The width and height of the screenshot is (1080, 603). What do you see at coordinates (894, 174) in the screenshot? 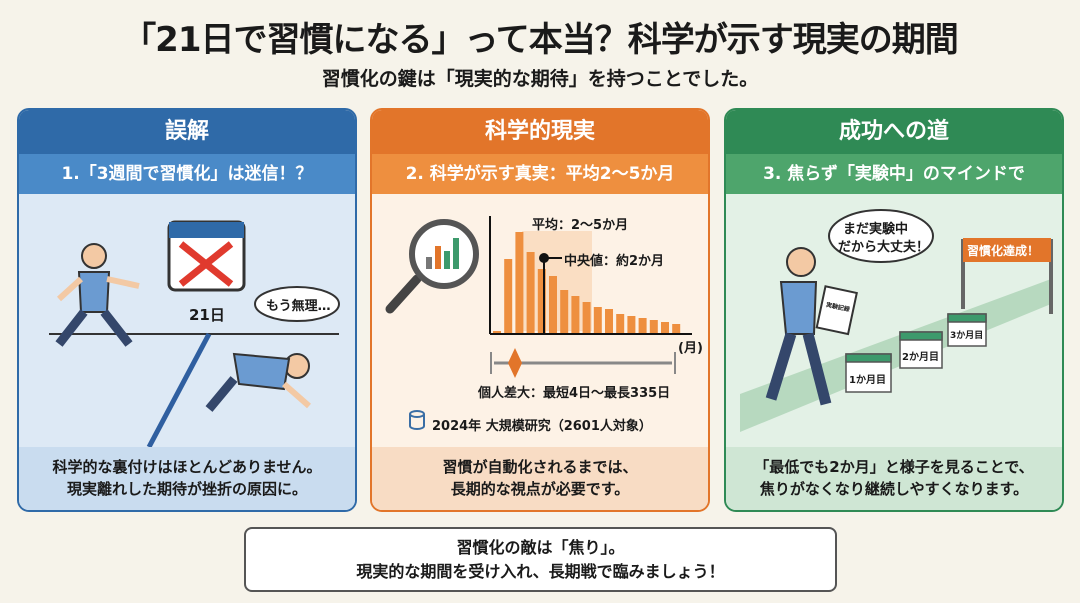
I see `panel-subheader: 3. 焦らず「実験中」のマインドで` at bounding box center [894, 174].